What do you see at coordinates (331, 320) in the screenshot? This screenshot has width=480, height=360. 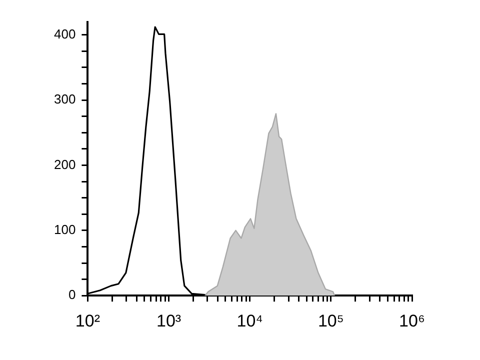 I see `x-tick-label: 10⁵` at bounding box center [331, 320].